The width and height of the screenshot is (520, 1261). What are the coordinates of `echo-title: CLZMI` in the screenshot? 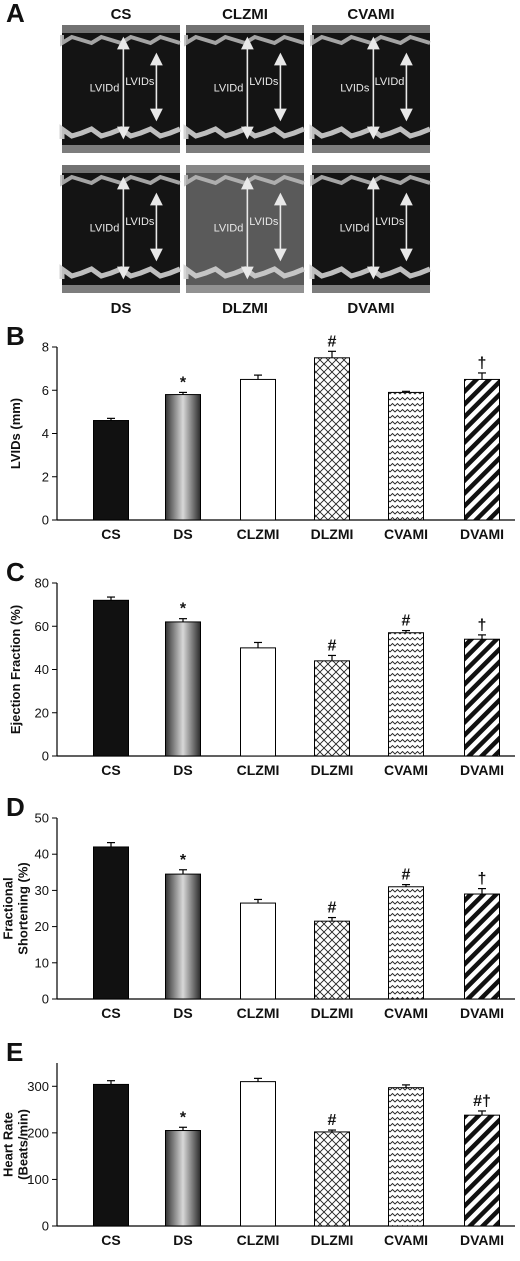 It's located at (245, 14).